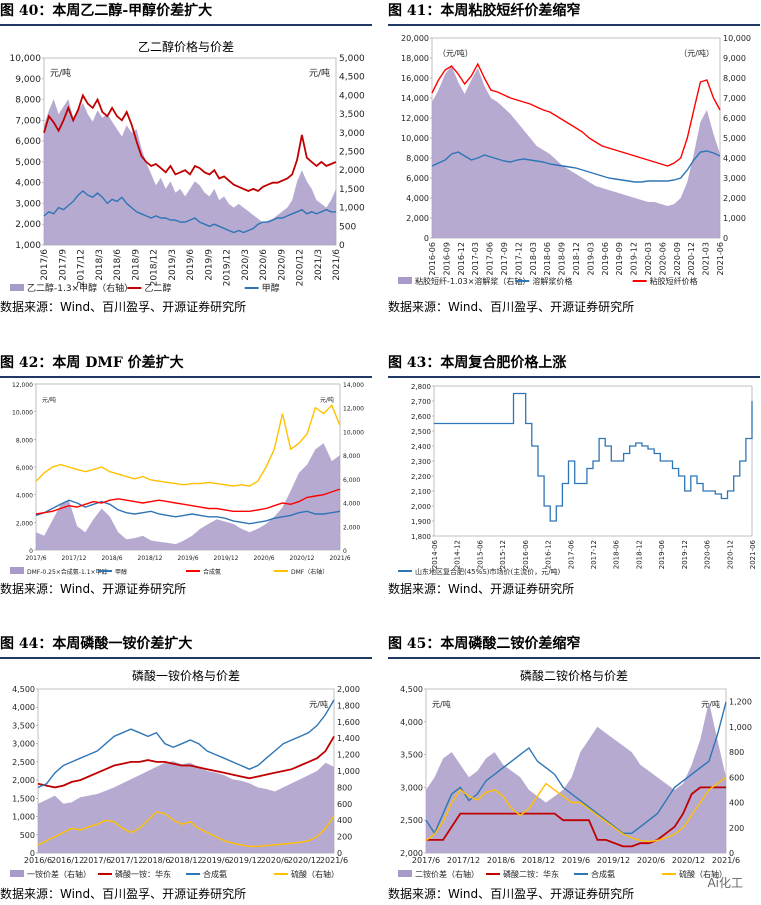 The height and width of the screenshot is (905, 761). What do you see at coordinates (552, 281) in the screenshot?
I see `legend-label: 溶解浆价格` at bounding box center [552, 281].